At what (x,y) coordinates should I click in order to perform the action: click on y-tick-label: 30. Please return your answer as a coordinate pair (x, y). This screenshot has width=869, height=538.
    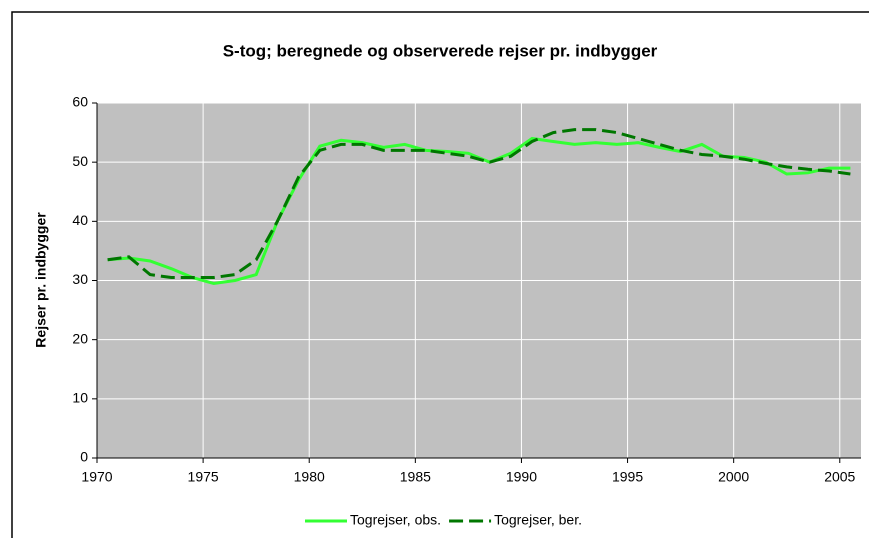
    Looking at the image, I should click on (80, 279).